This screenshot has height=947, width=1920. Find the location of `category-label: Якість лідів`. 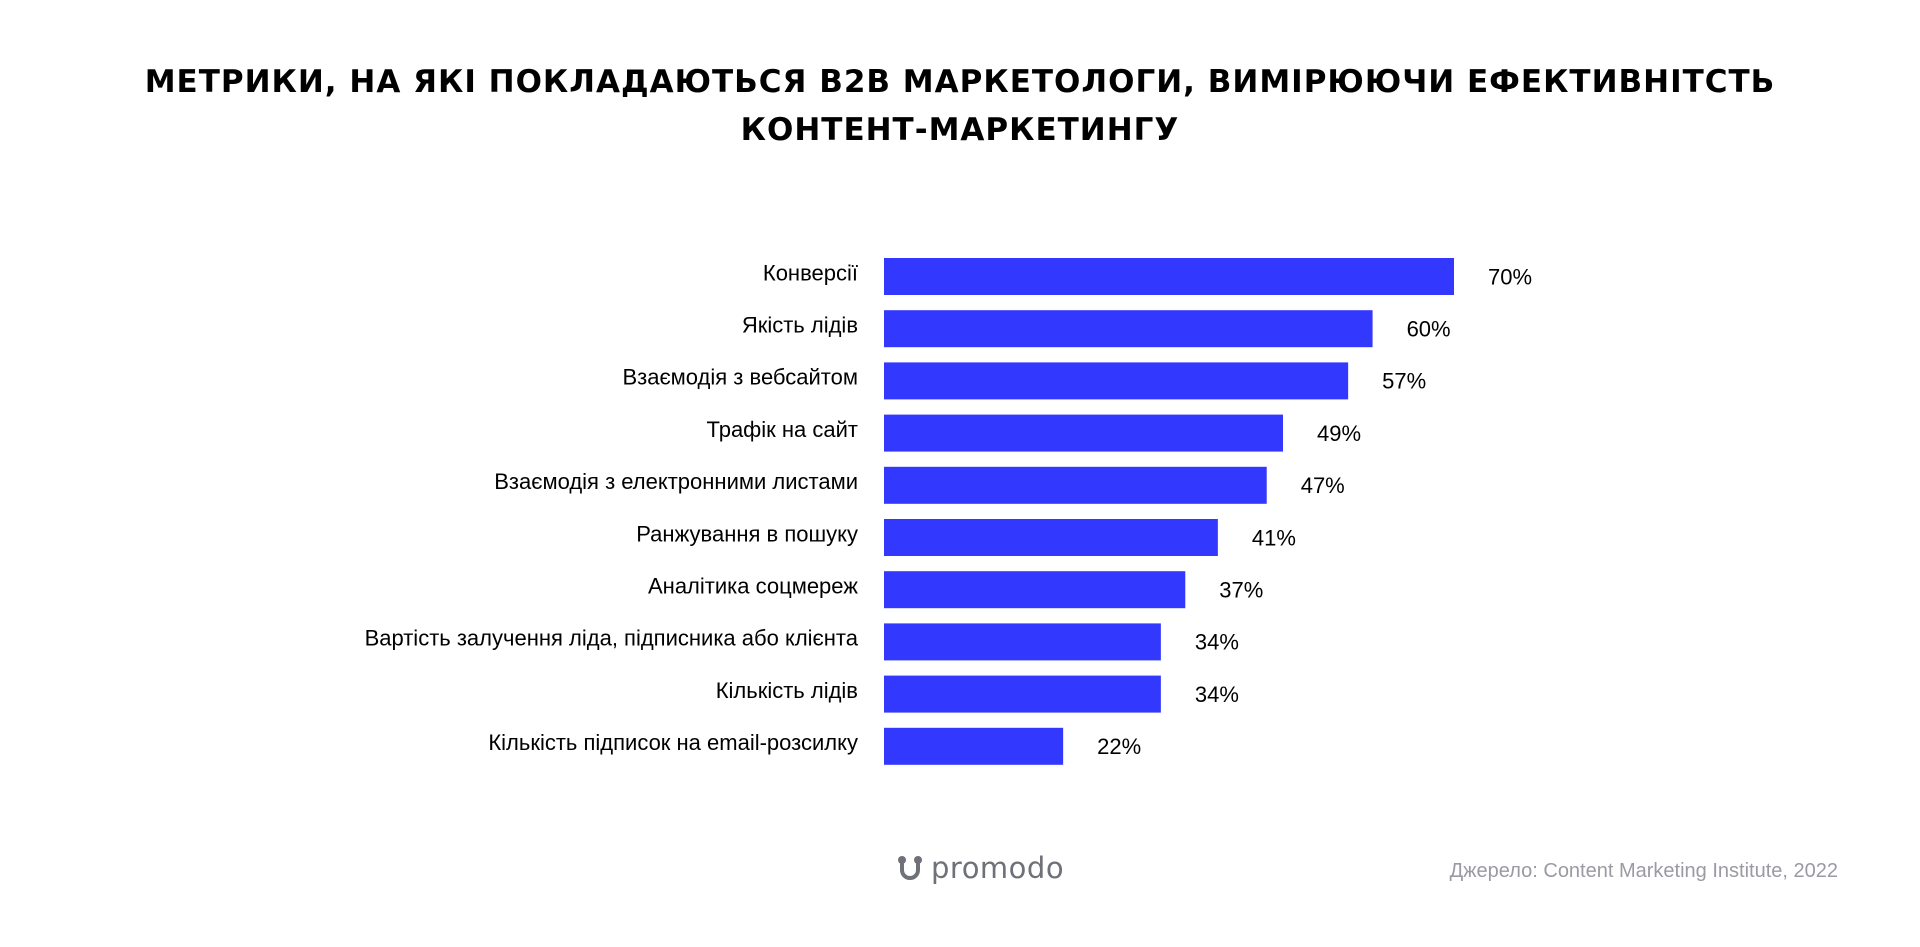

category-label: Якість лідів is located at coordinates (800, 325).